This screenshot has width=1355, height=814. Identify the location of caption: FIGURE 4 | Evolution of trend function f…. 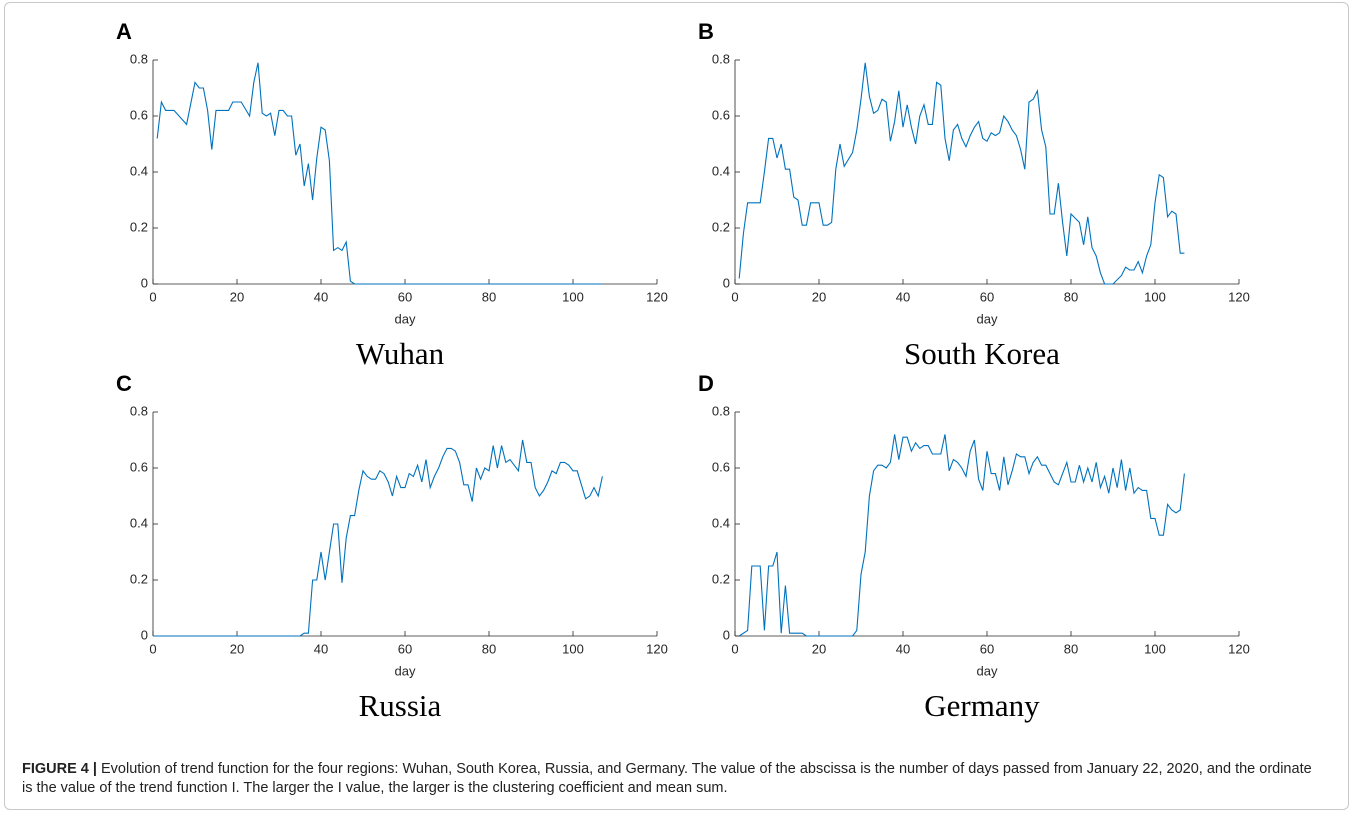
(672, 779).